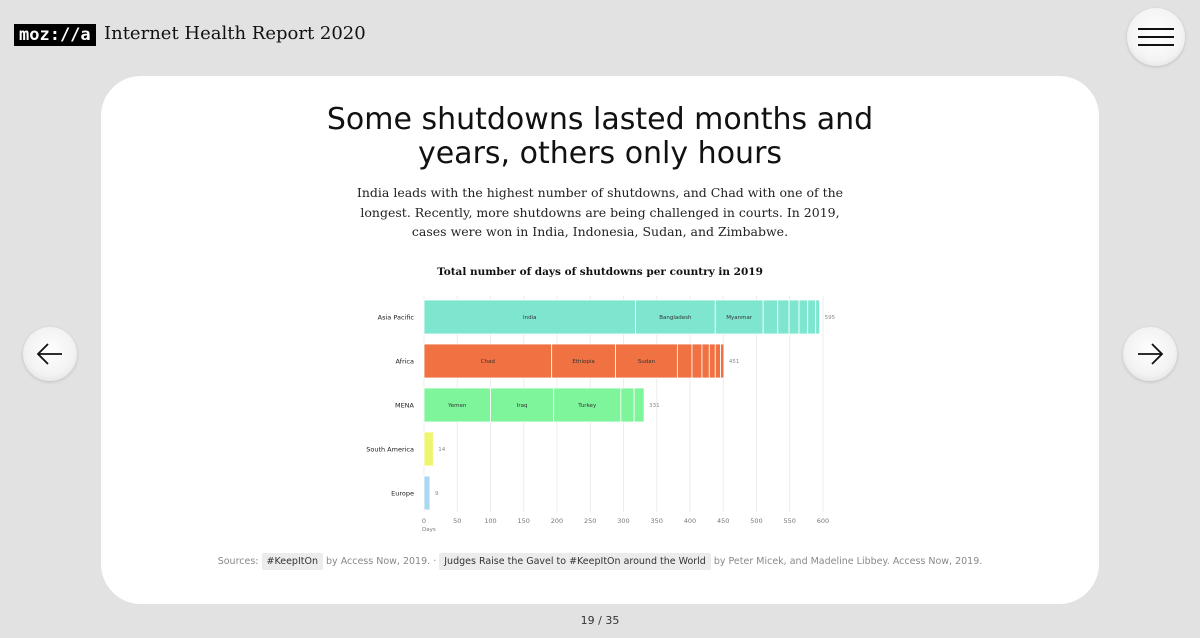  What do you see at coordinates (654, 406) in the screenshot?
I see `total-label: 331` at bounding box center [654, 406].